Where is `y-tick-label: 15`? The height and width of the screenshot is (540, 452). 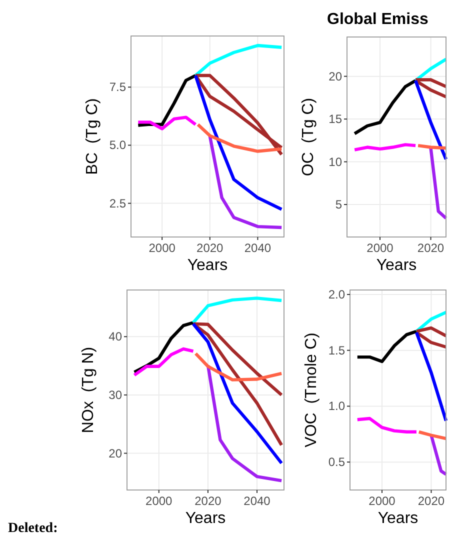 y-tick-label: 15 is located at coordinates (335, 119).